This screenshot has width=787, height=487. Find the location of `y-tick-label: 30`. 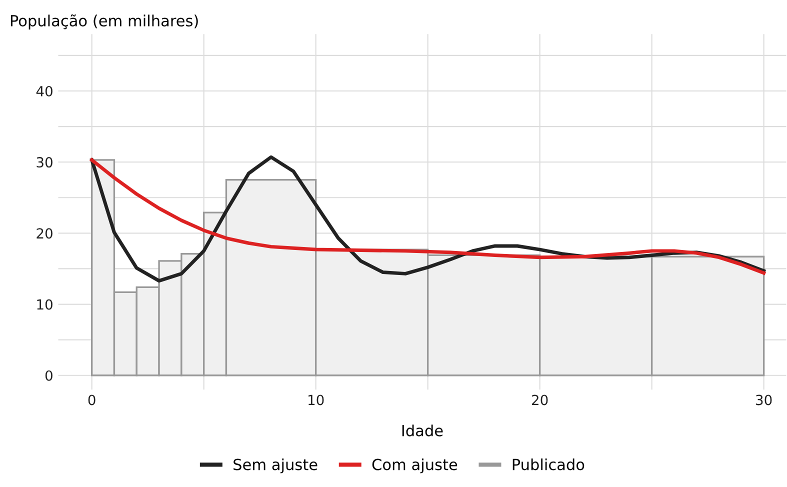

y-tick-label: 30 is located at coordinates (44, 162).